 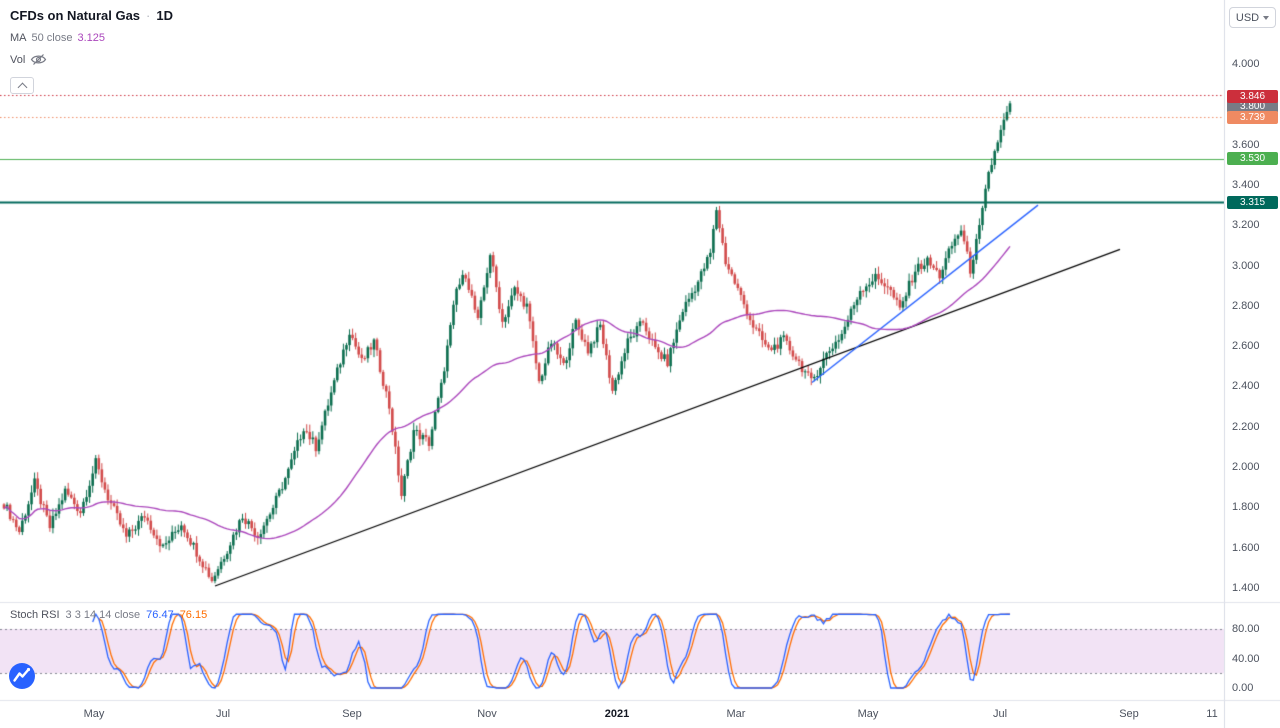 What do you see at coordinates (75, 15) in the screenshot?
I see `symbol-title: CFDs on Natural Gas` at bounding box center [75, 15].